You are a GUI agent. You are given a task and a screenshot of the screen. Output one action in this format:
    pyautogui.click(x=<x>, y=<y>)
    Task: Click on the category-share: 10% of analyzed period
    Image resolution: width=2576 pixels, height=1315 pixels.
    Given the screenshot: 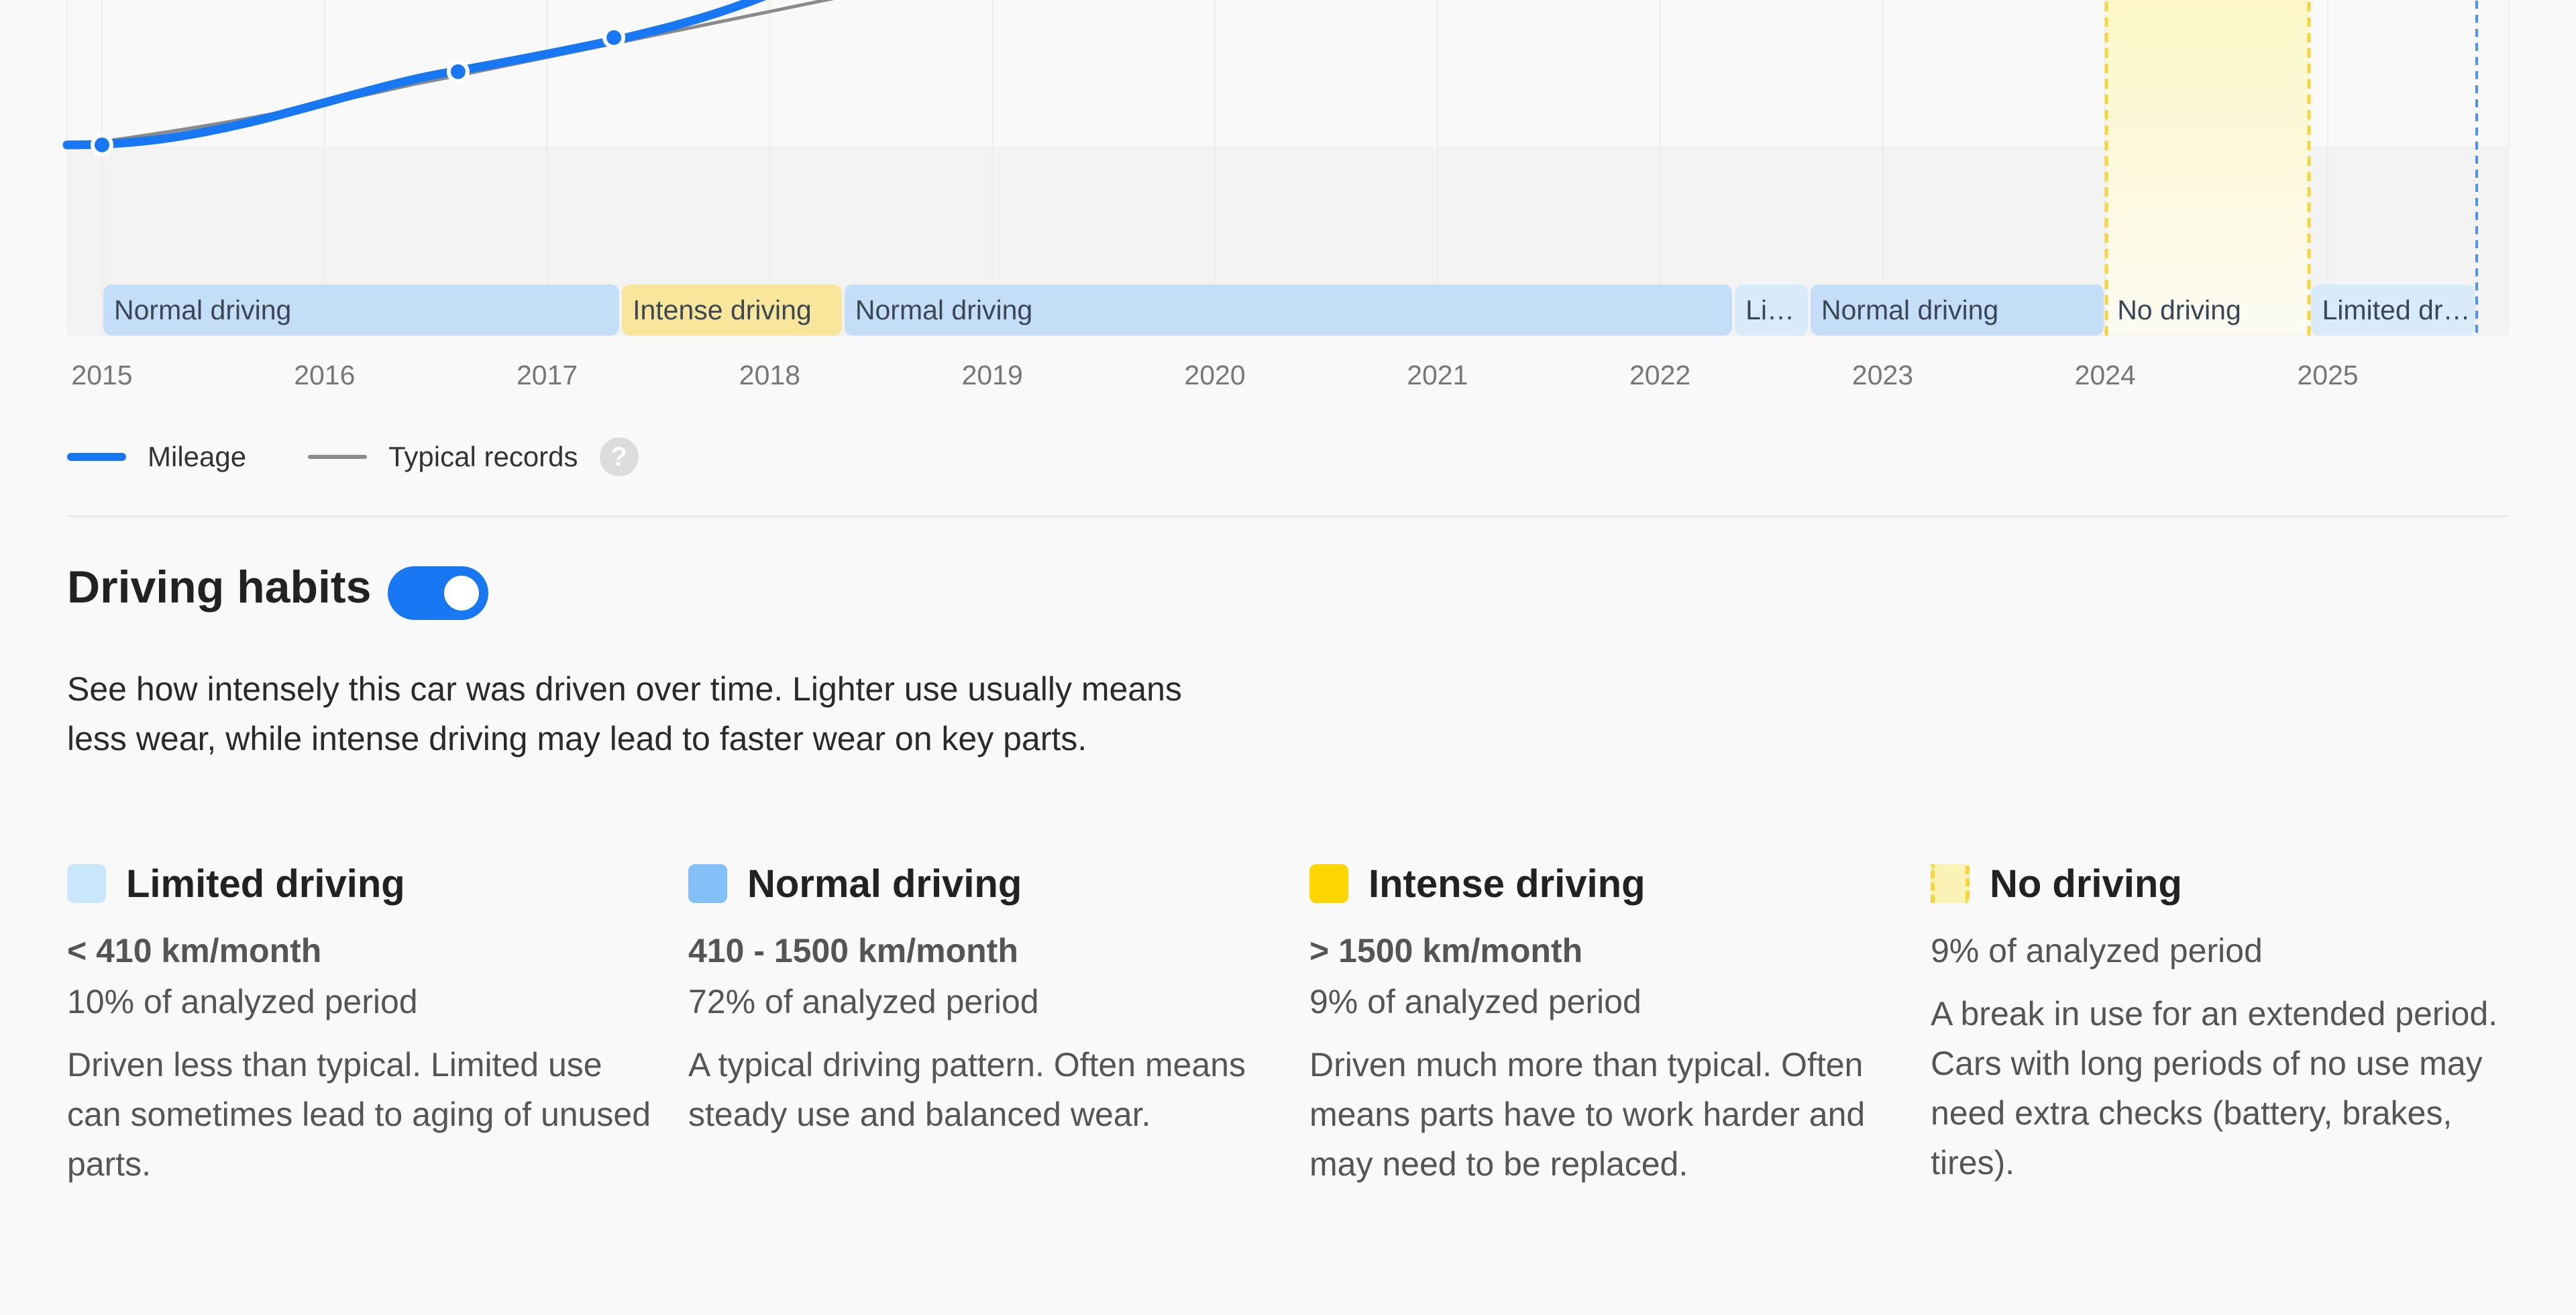 What is the action you would take?
    pyautogui.click(x=242, y=1001)
    